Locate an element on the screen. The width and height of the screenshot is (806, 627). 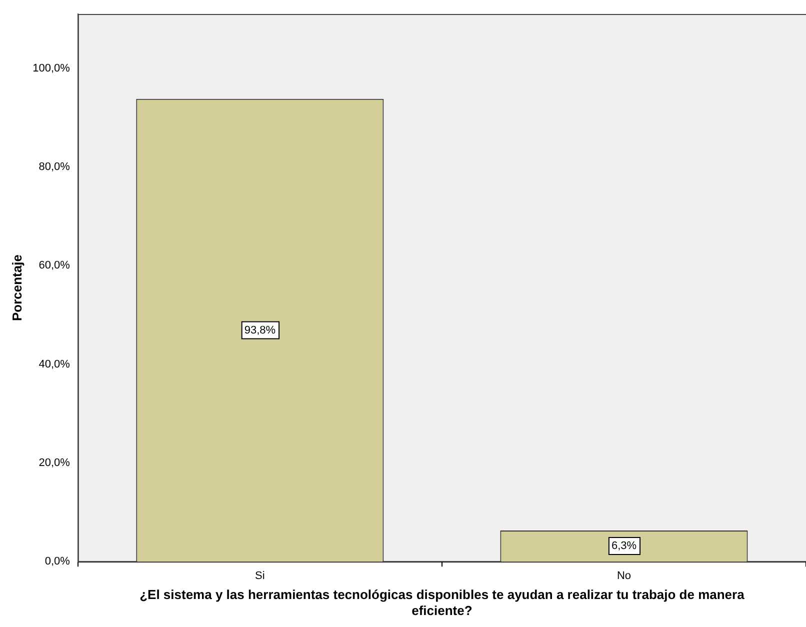
x-tick-label: No is located at coordinates (624, 576).